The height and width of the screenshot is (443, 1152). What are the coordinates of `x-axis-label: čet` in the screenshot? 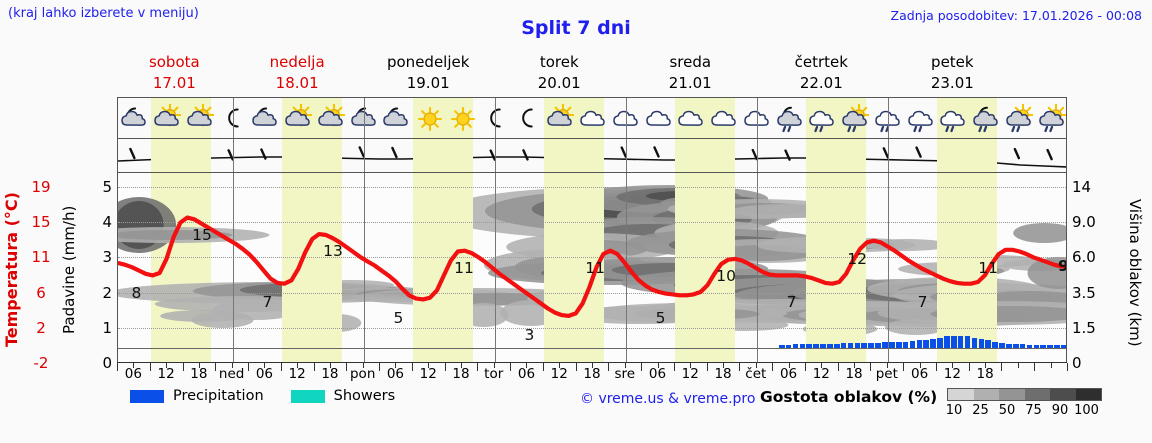 It's located at (756, 374).